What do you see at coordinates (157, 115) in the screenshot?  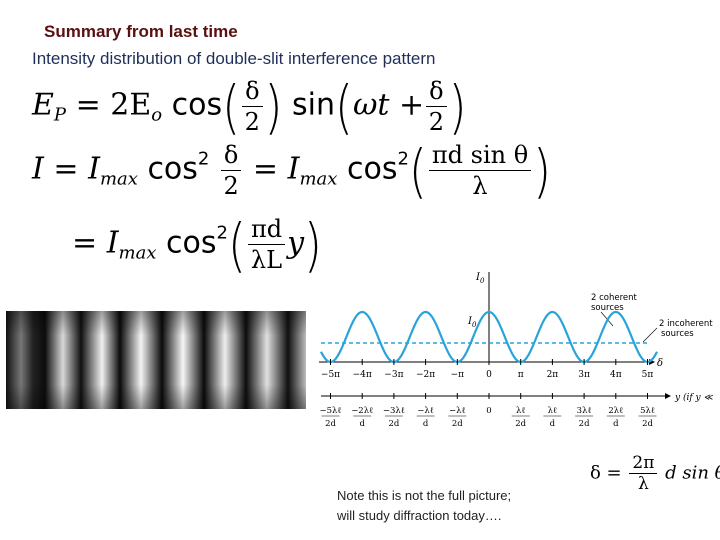 I see `eo-subscript: o` at bounding box center [157, 115].